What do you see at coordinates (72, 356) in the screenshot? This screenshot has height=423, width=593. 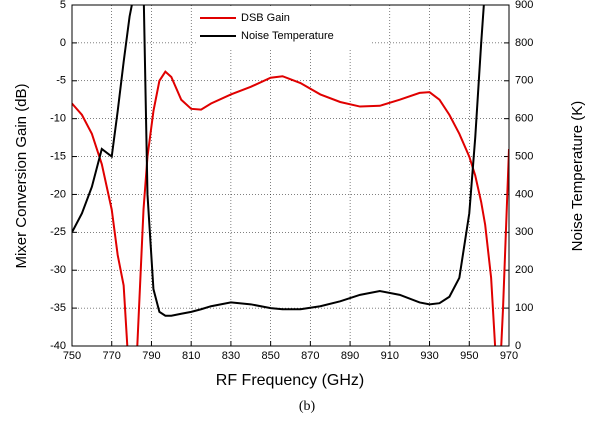 I see `x-tick-label: 750` at bounding box center [72, 356].